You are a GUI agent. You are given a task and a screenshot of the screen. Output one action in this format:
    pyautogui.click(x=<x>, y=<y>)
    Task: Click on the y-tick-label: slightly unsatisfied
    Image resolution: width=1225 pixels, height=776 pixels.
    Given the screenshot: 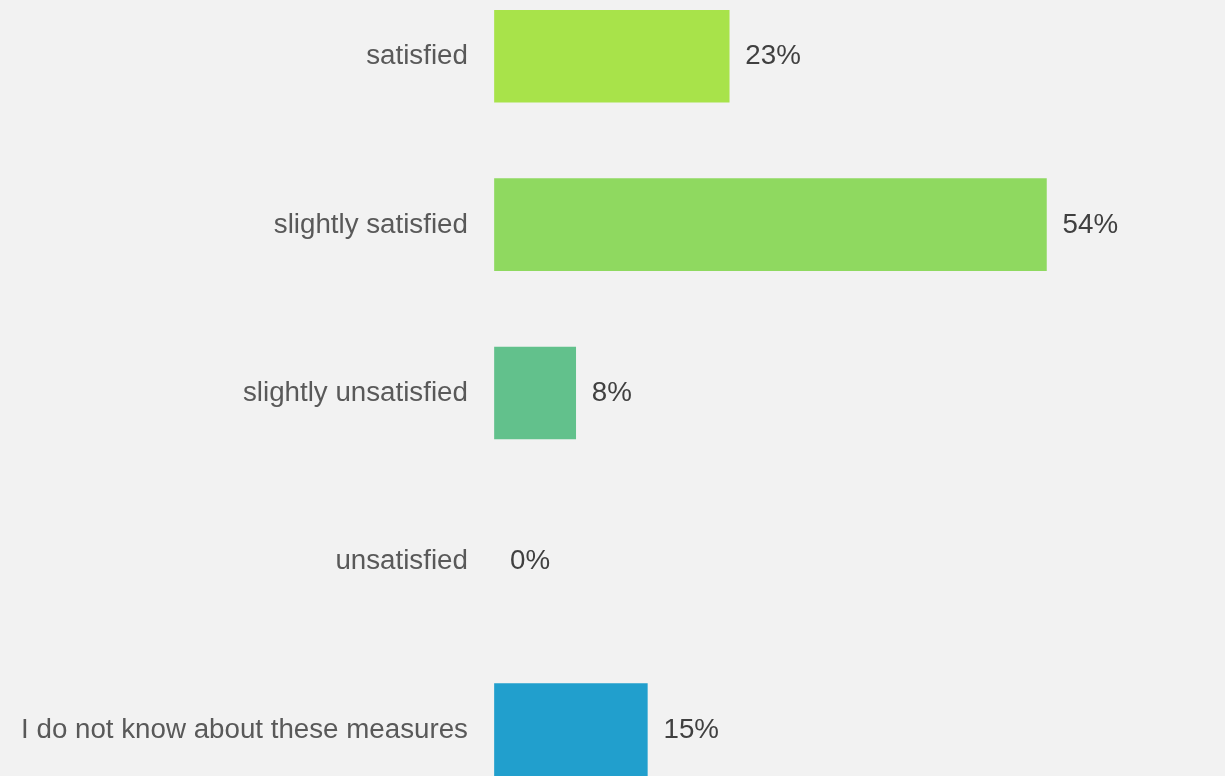 What is the action you would take?
    pyautogui.click(x=355, y=391)
    